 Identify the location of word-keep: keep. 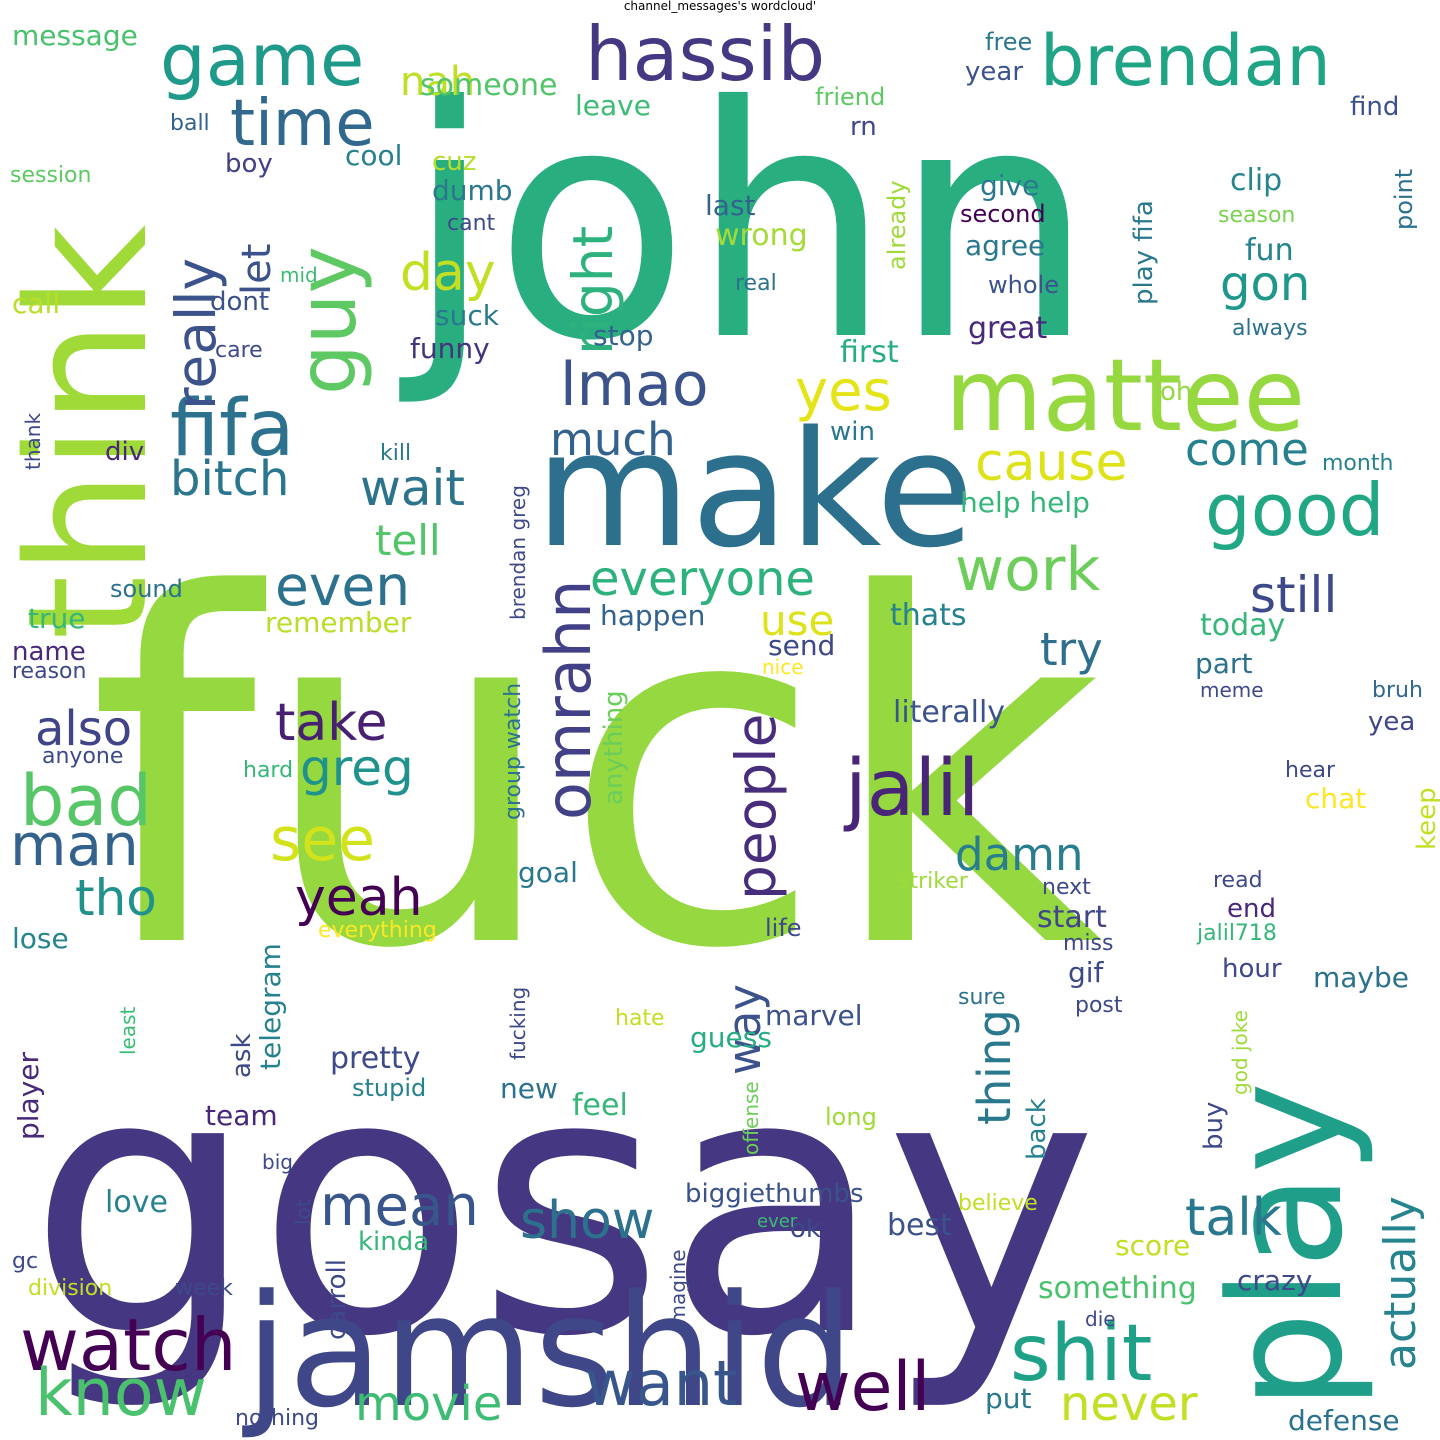
(1426, 818).